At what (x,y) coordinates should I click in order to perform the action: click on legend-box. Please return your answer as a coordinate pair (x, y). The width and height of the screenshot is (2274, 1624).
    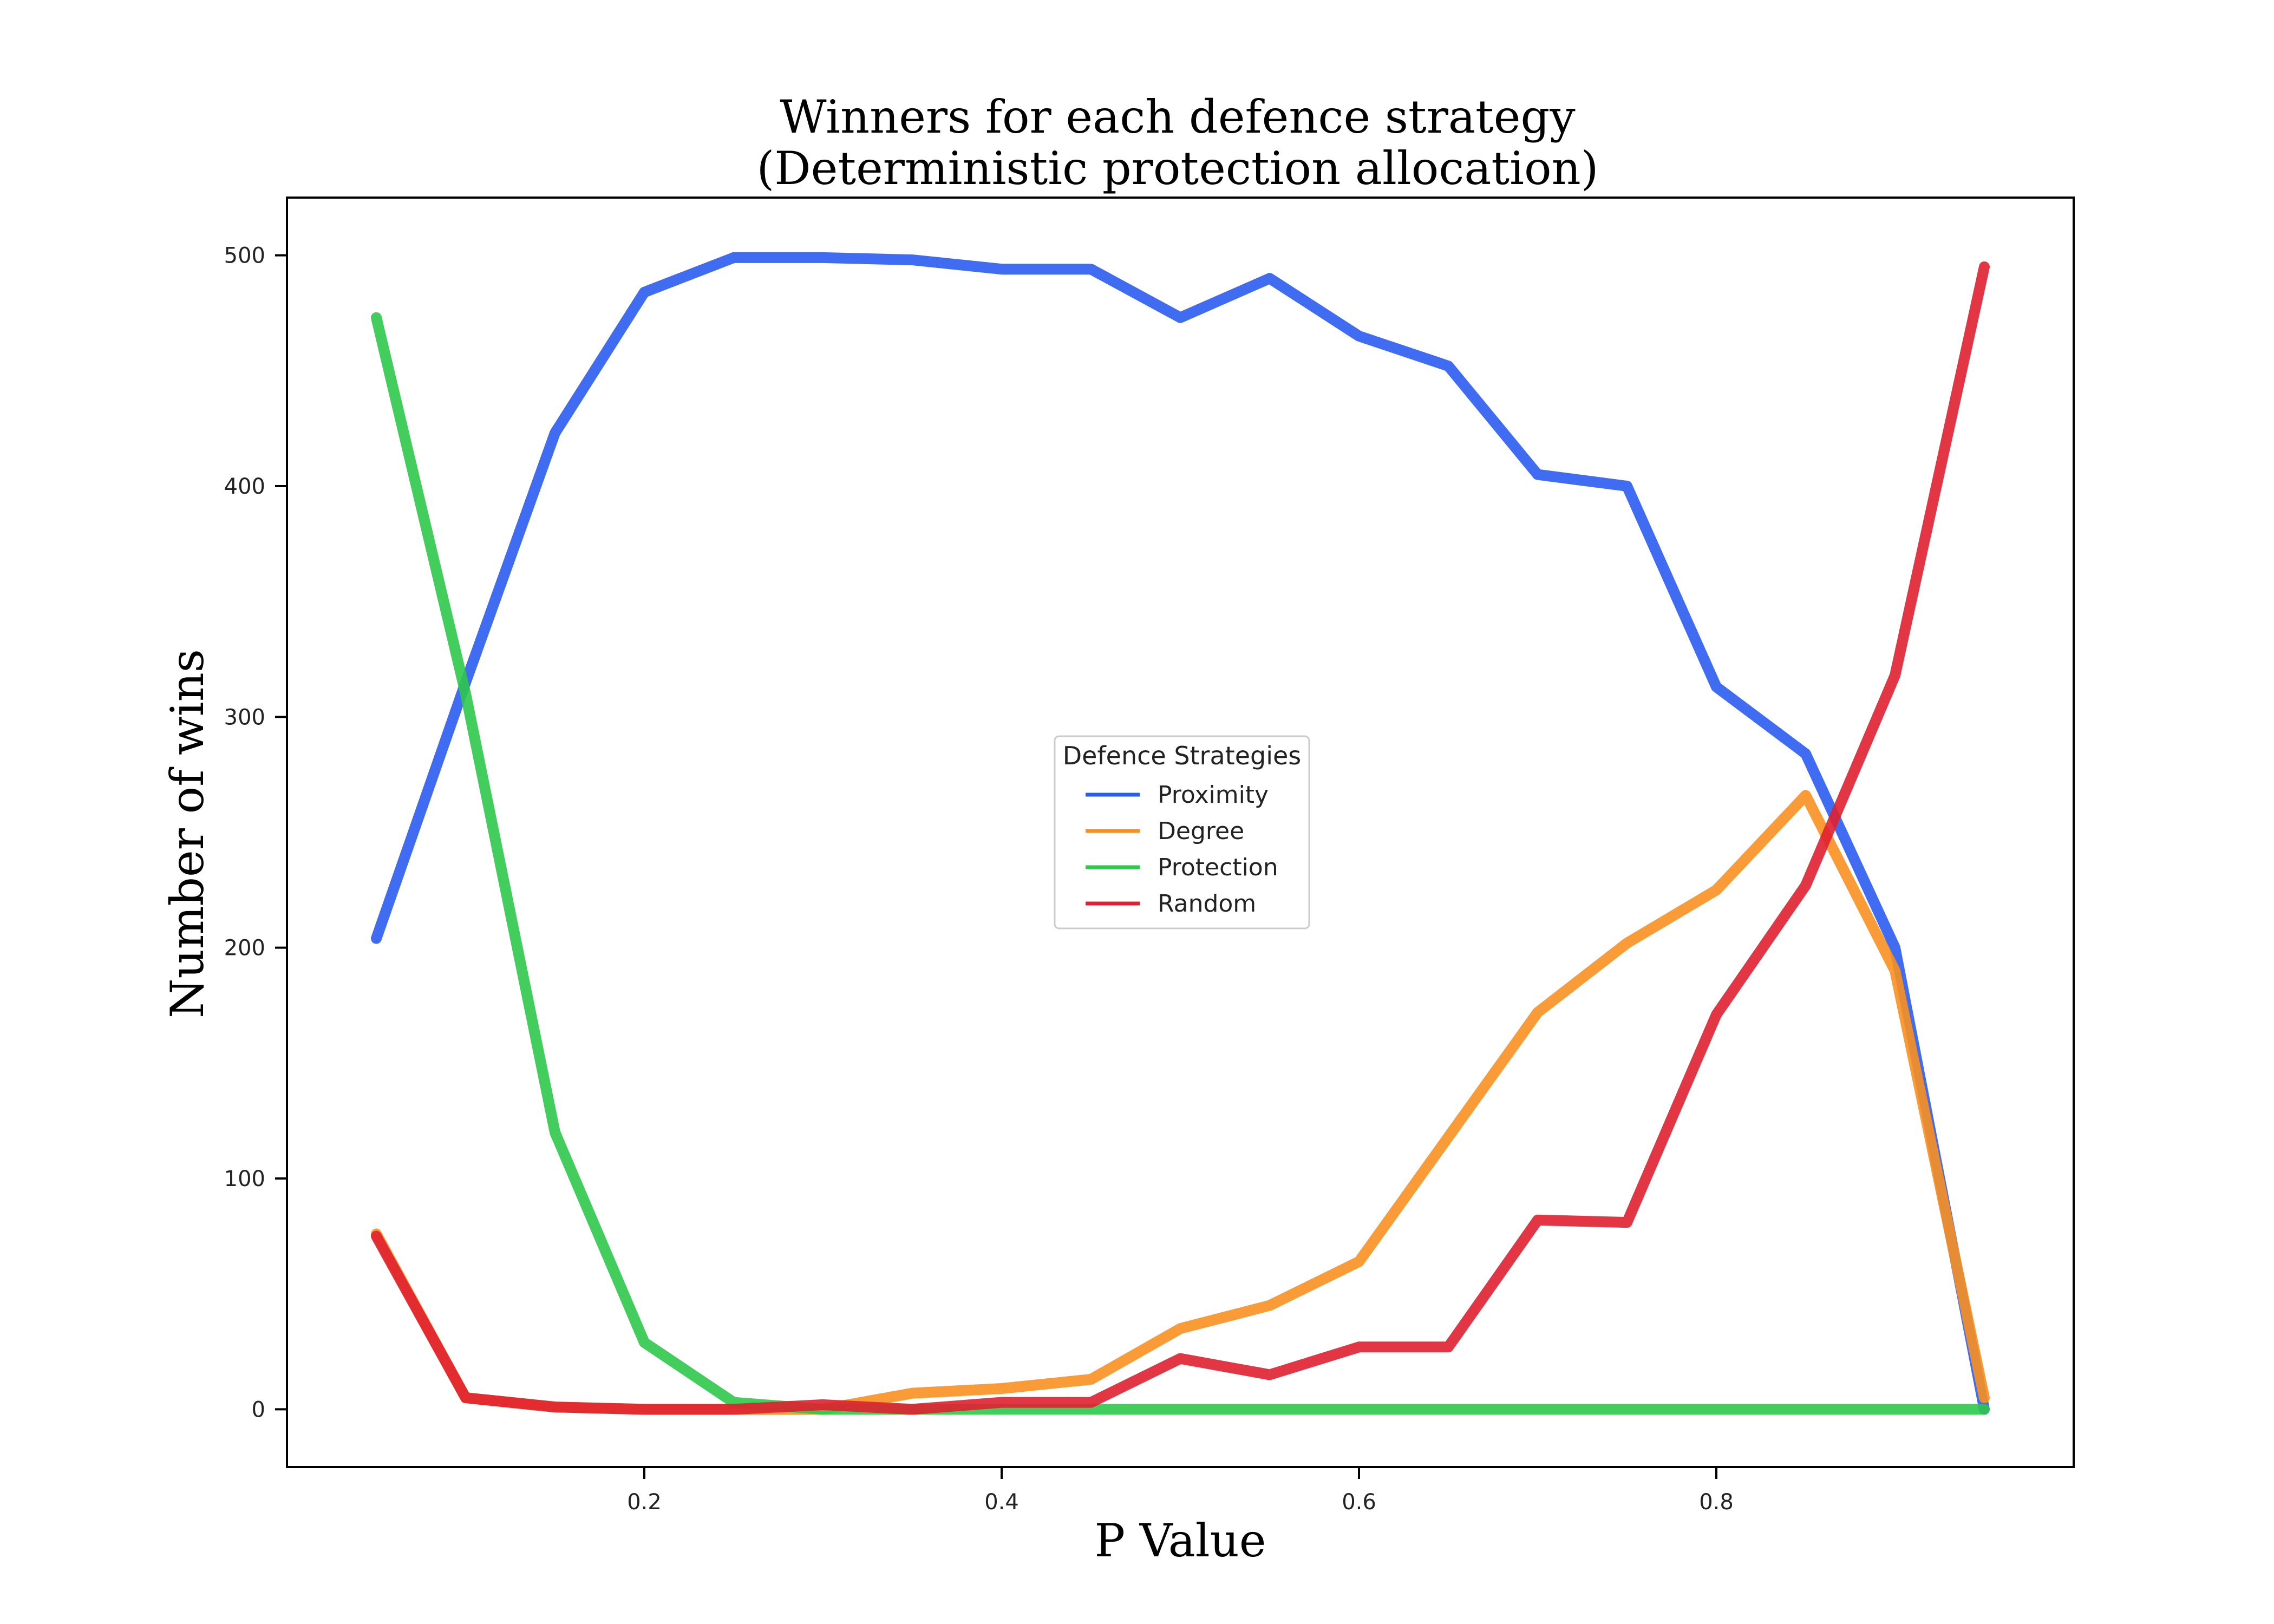
    Looking at the image, I should click on (1182, 832).